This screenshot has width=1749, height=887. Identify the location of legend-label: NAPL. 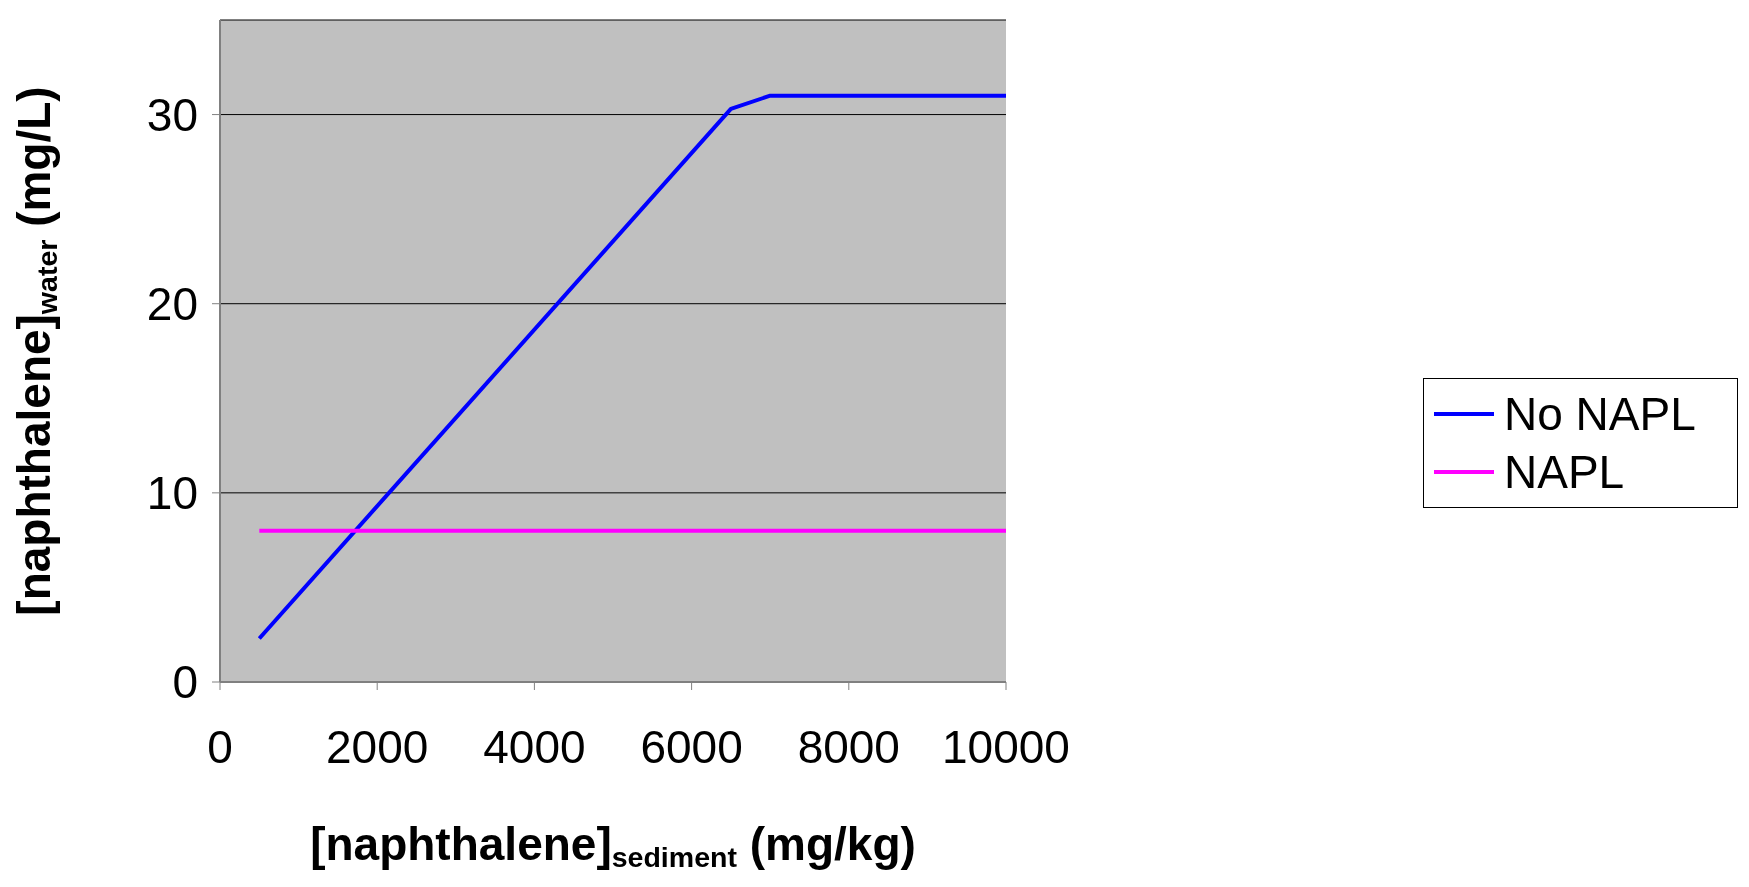
(1564, 472).